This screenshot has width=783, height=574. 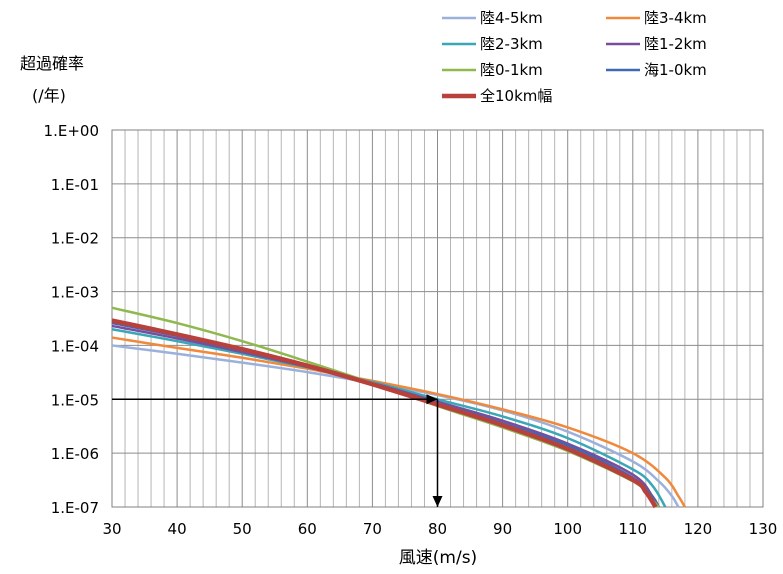 I want to click on y-tick-label: 1.E-03, so click(x=75, y=293).